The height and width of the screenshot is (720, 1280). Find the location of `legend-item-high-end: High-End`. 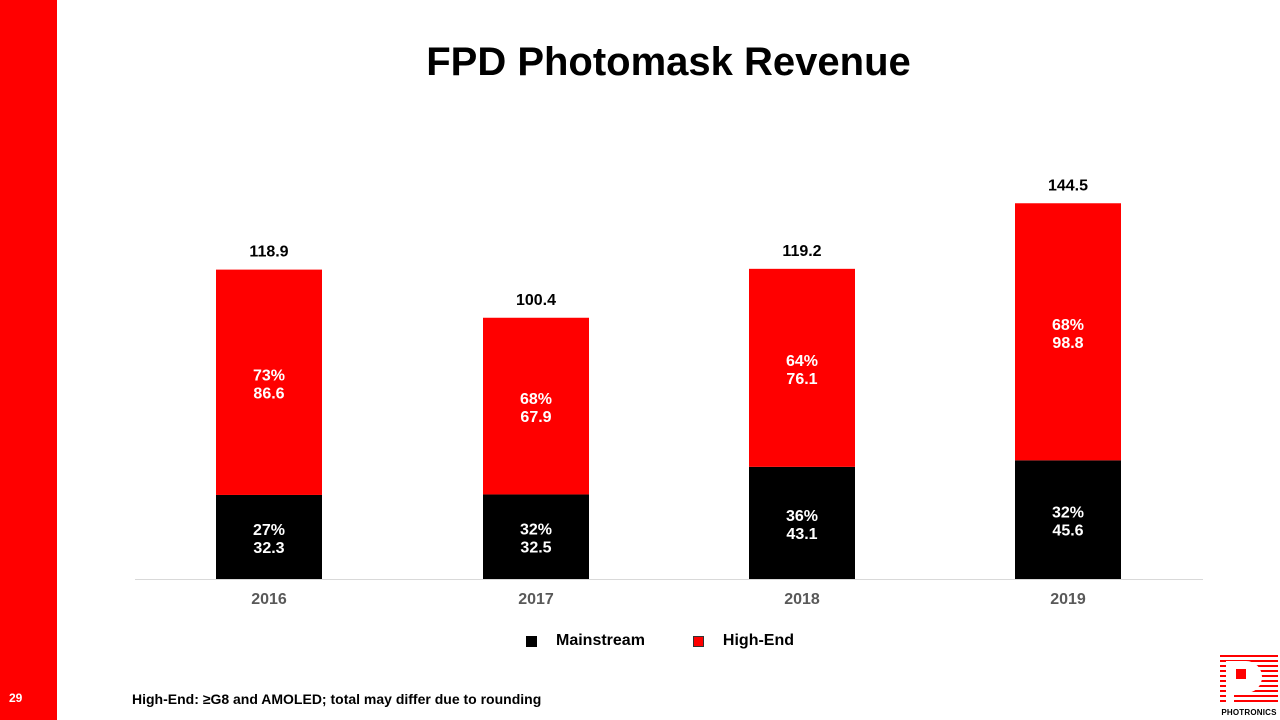

legend-item-high-end: High-End is located at coordinates (743, 641).